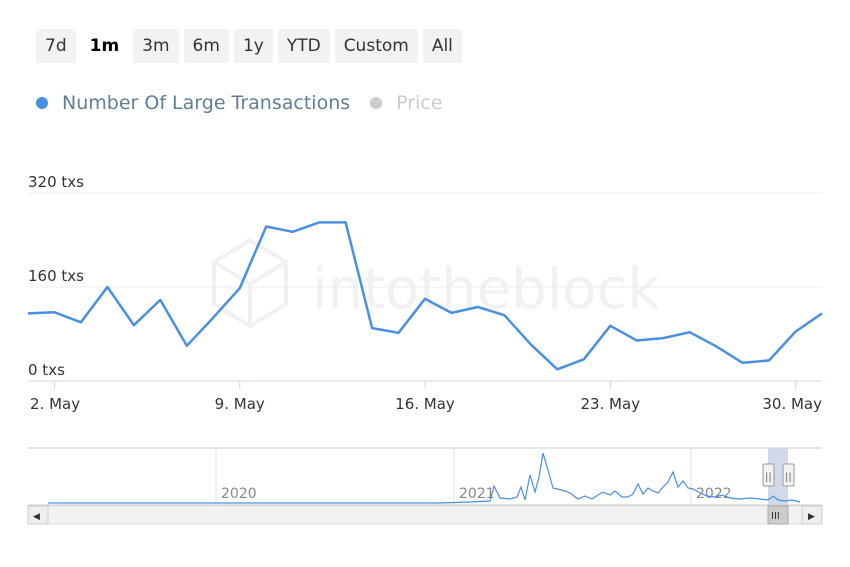  What do you see at coordinates (425, 404) in the screenshot?
I see `x-tick-label: 16. May` at bounding box center [425, 404].